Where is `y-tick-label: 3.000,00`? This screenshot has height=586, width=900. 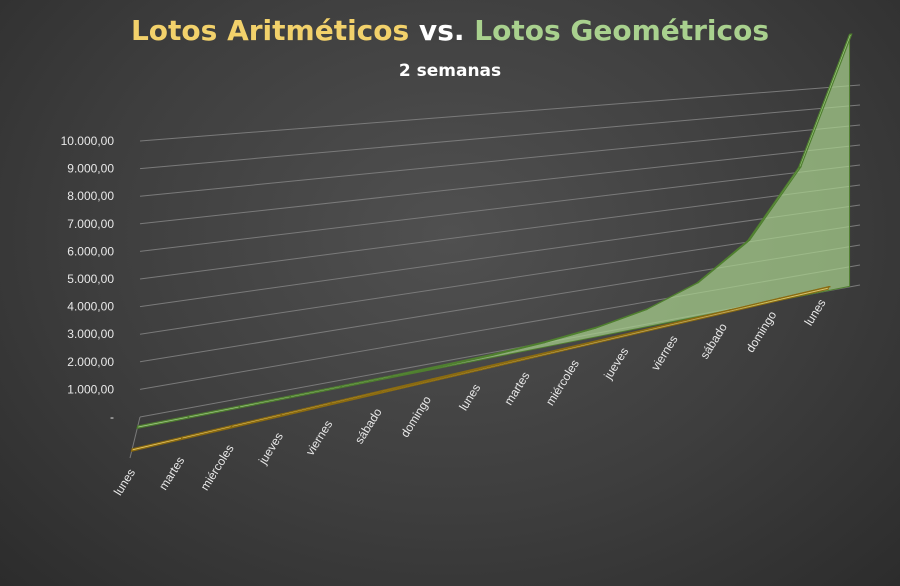 y-tick-label: 3.000,00 is located at coordinates (90, 334).